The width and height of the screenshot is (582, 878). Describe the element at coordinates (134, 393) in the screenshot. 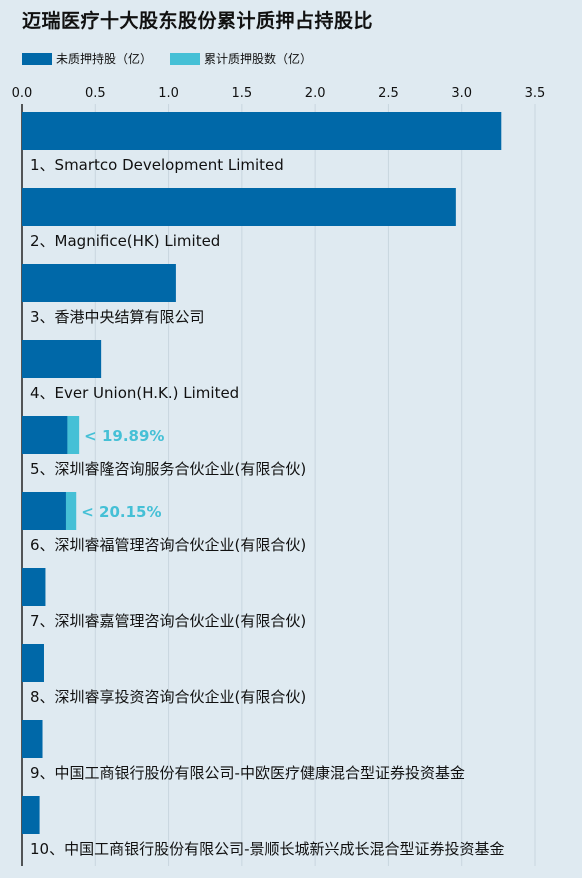

I see `category-label-4: 4、Ever Union(H.K.) Limited` at that location.